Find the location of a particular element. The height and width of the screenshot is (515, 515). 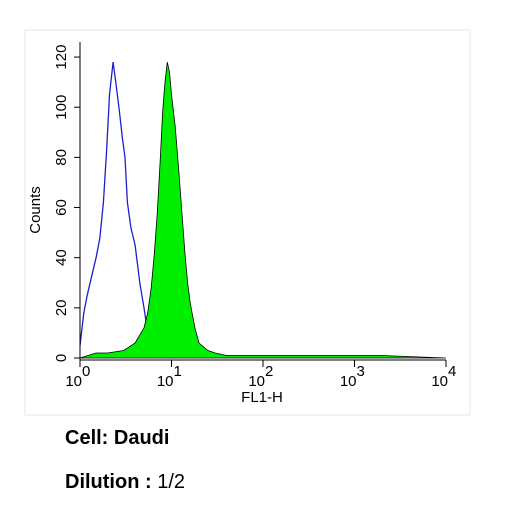

x-tick-exponent: 3 is located at coordinates (361, 371).